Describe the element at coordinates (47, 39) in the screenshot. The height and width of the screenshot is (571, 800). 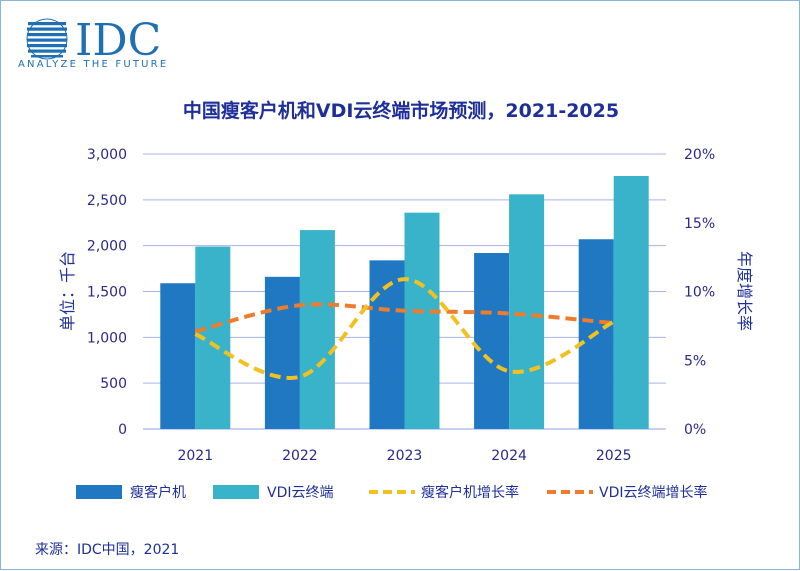
I see `globe-icon` at that location.